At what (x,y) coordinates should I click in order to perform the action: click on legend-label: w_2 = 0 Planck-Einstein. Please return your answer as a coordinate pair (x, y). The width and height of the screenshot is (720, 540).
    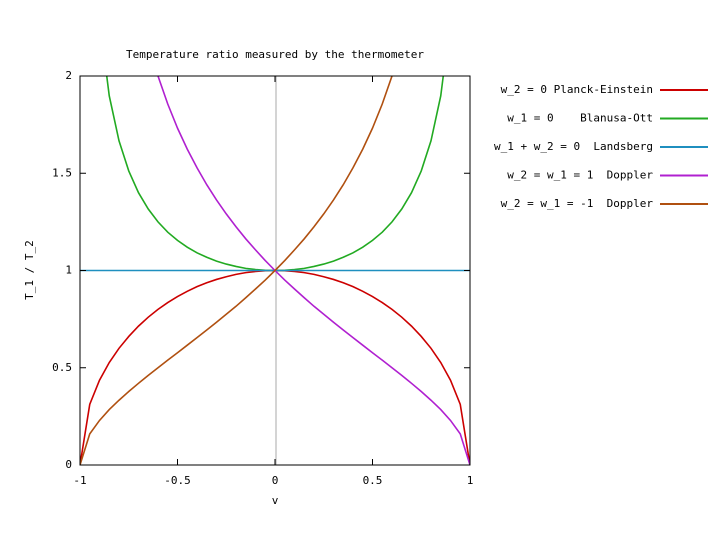
    Looking at the image, I should click on (577, 89).